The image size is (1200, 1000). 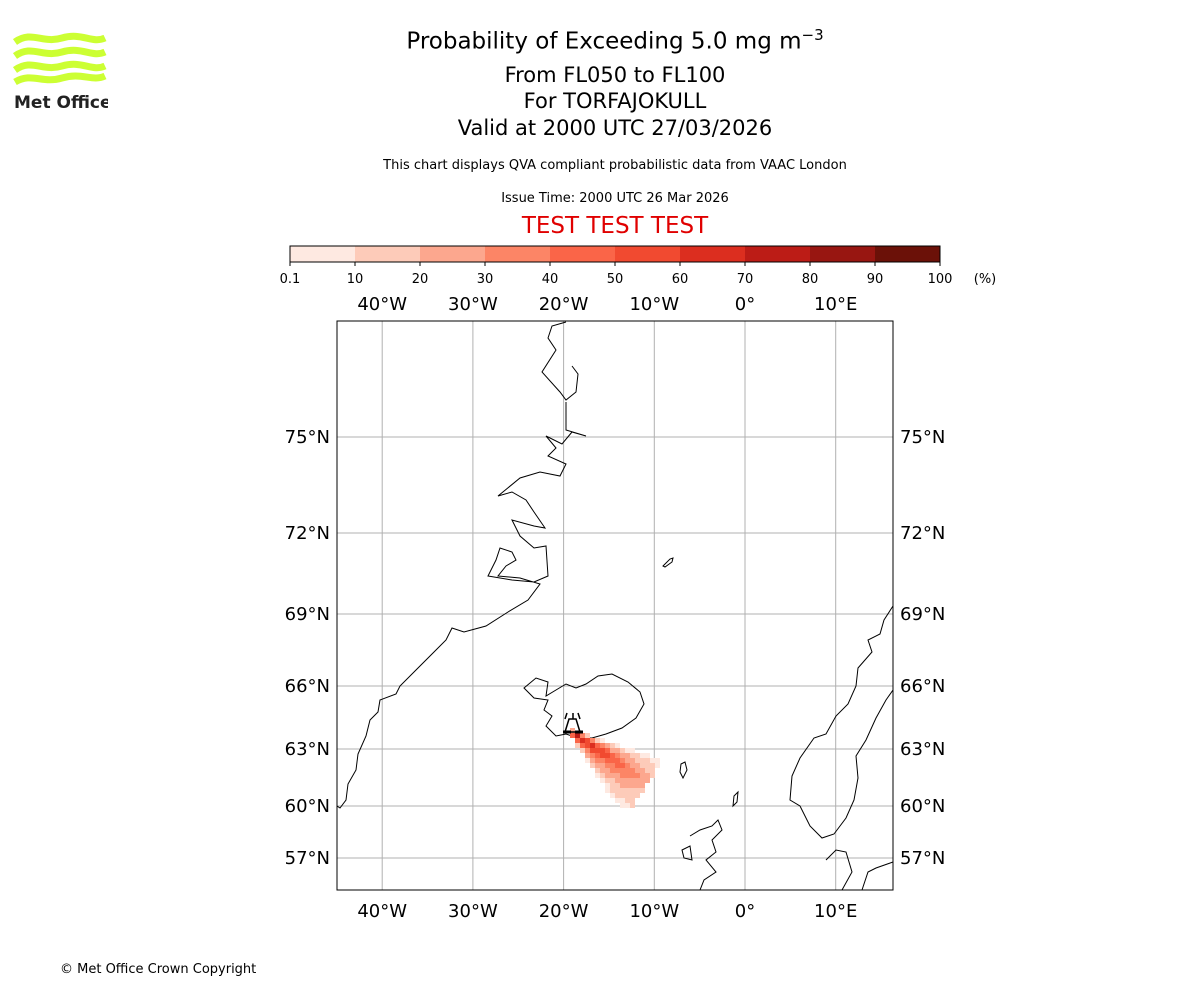 I want to click on valid-time: Valid at 2000 UTC 27/03/2026, so click(x=615, y=128).